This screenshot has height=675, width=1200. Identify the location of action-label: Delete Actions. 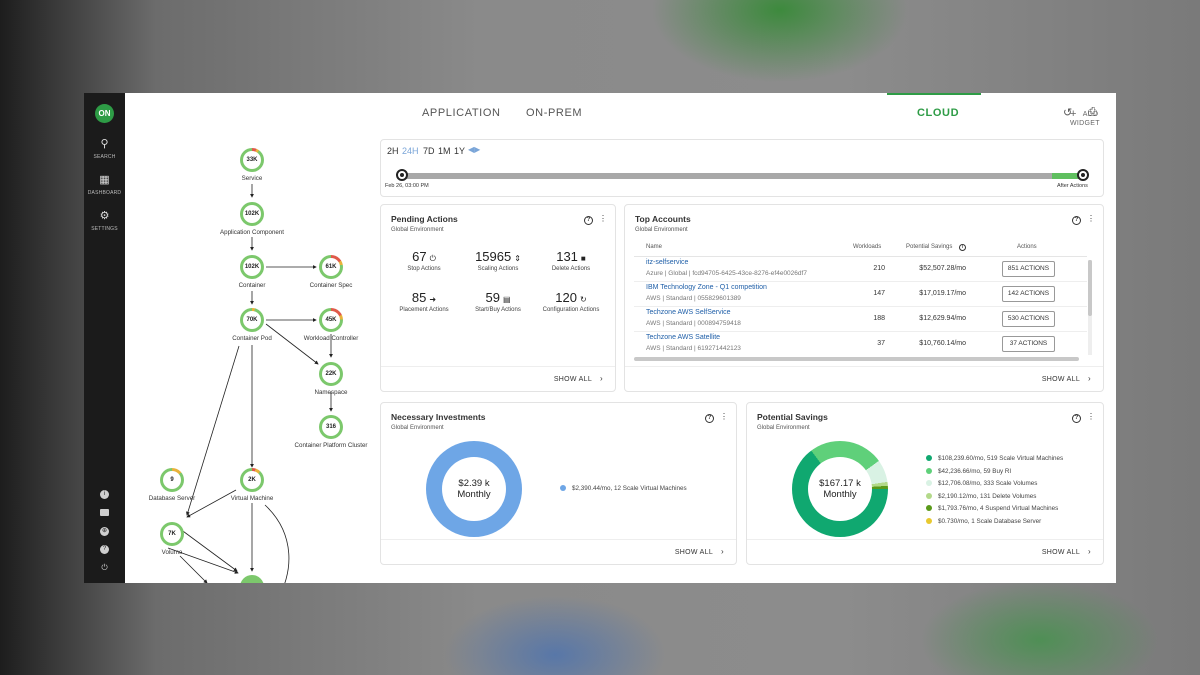
(571, 269).